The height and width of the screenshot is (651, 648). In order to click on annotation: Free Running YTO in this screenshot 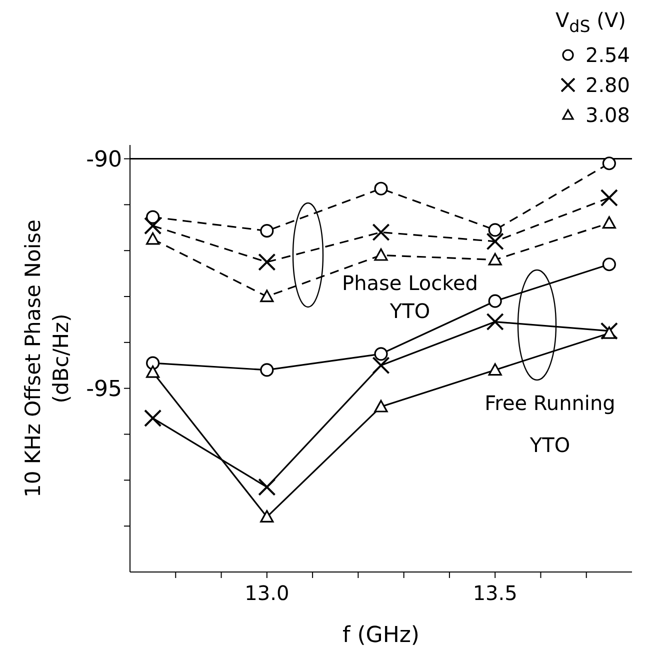, I will do `click(550, 424)`.